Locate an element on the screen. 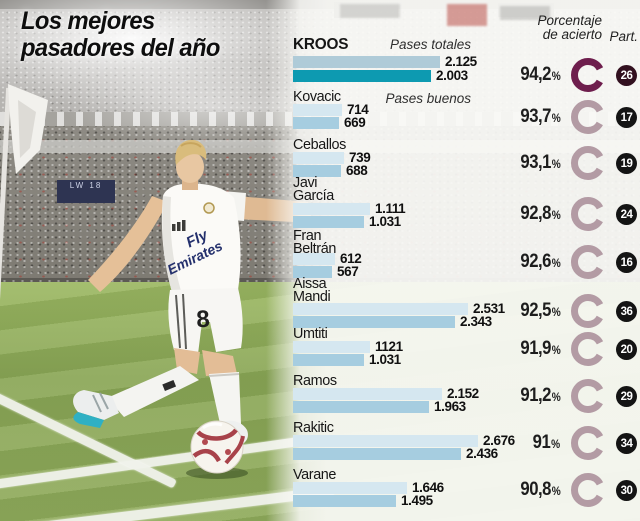 This screenshot has width=640, height=521. accuracy-percent: 92,8% is located at coordinates (540, 215).